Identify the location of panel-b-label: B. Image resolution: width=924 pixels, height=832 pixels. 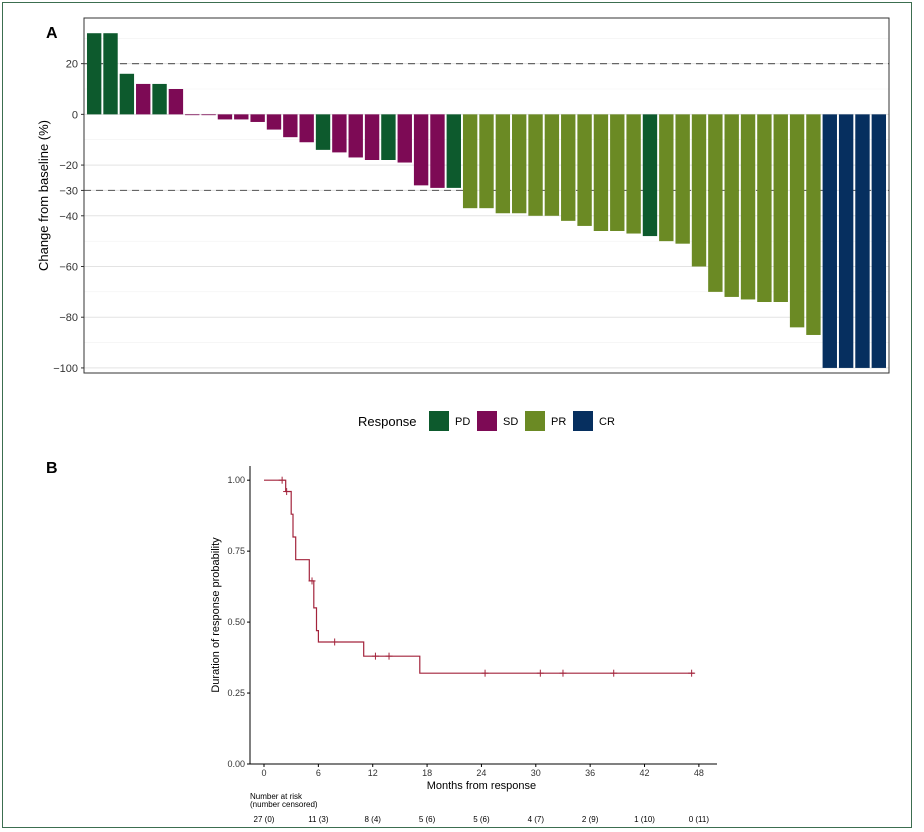
(52, 468).